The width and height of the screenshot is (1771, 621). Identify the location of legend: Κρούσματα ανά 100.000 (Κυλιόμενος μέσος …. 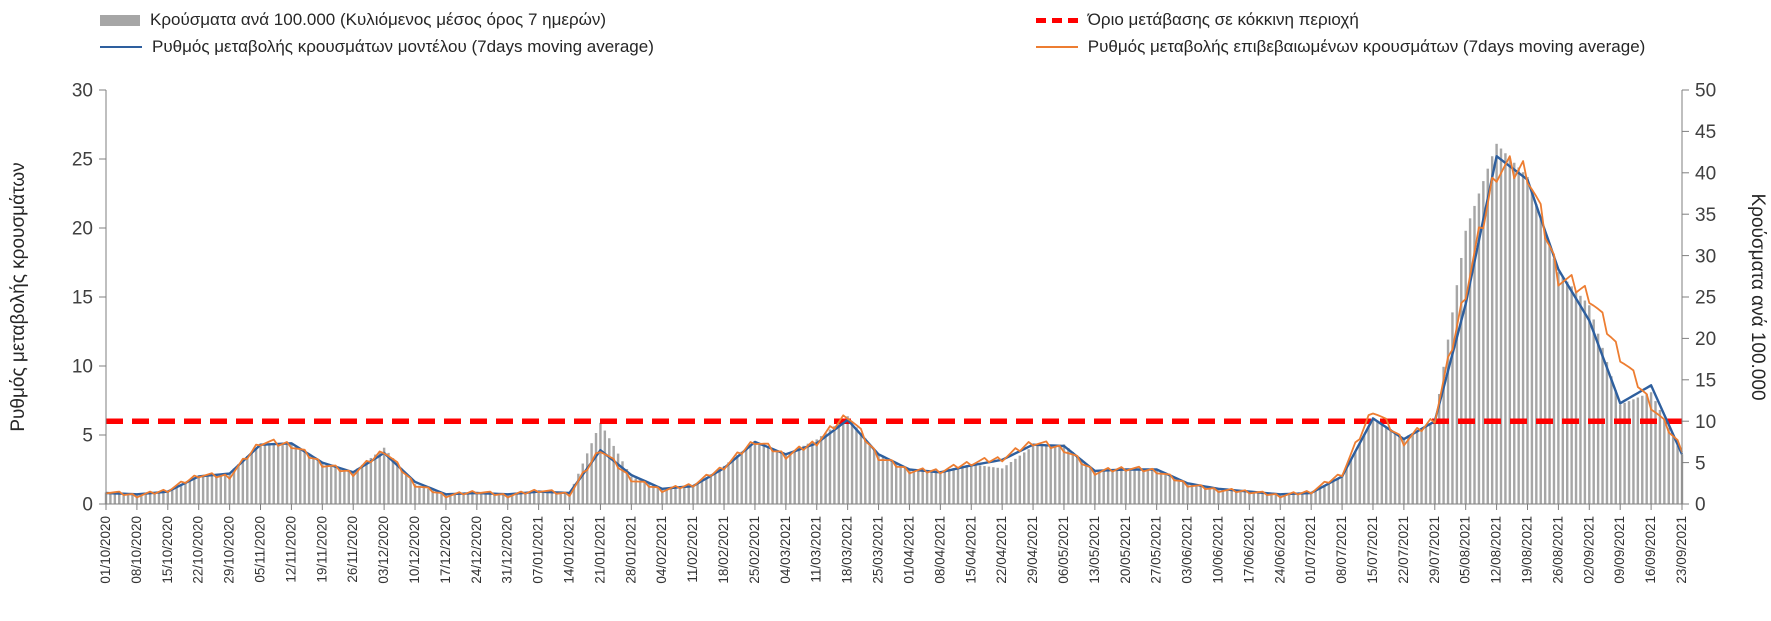
(885, 28).